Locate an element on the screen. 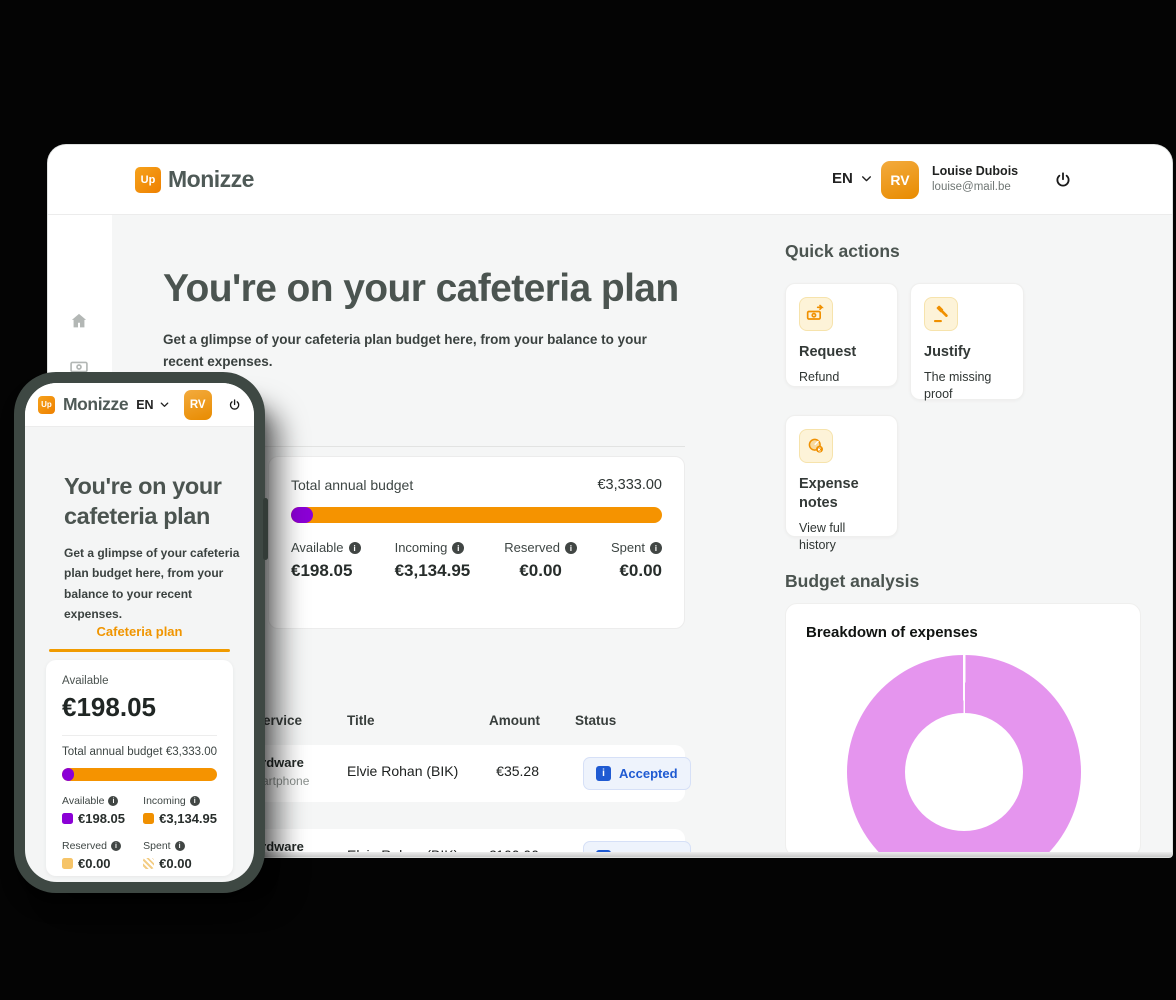 This screenshot has width=1176, height=1000. icon-tile: € is located at coordinates (816, 446).